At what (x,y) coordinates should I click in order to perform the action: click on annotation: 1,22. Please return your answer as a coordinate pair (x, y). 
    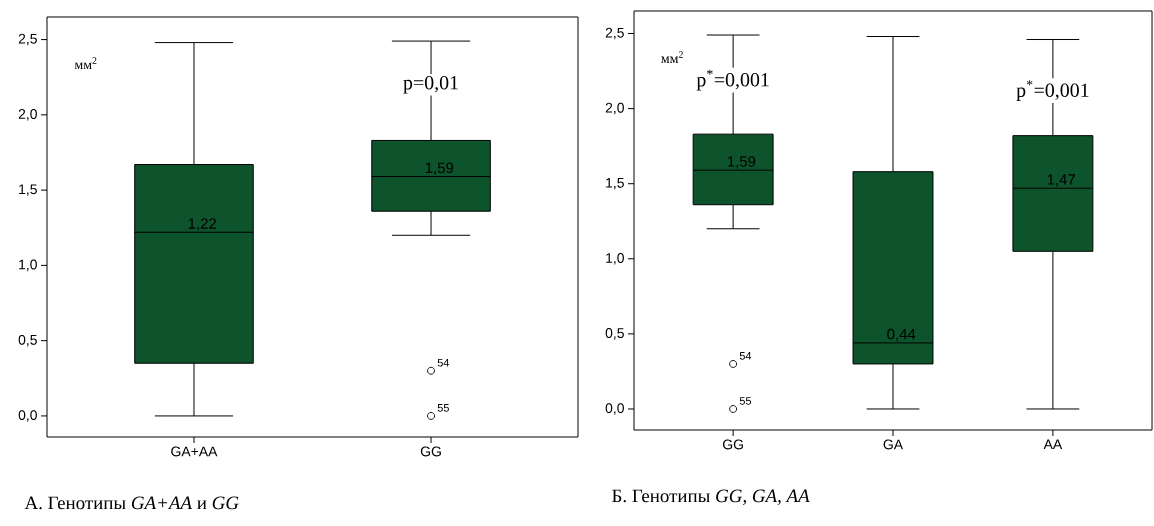
    Looking at the image, I should click on (202, 224).